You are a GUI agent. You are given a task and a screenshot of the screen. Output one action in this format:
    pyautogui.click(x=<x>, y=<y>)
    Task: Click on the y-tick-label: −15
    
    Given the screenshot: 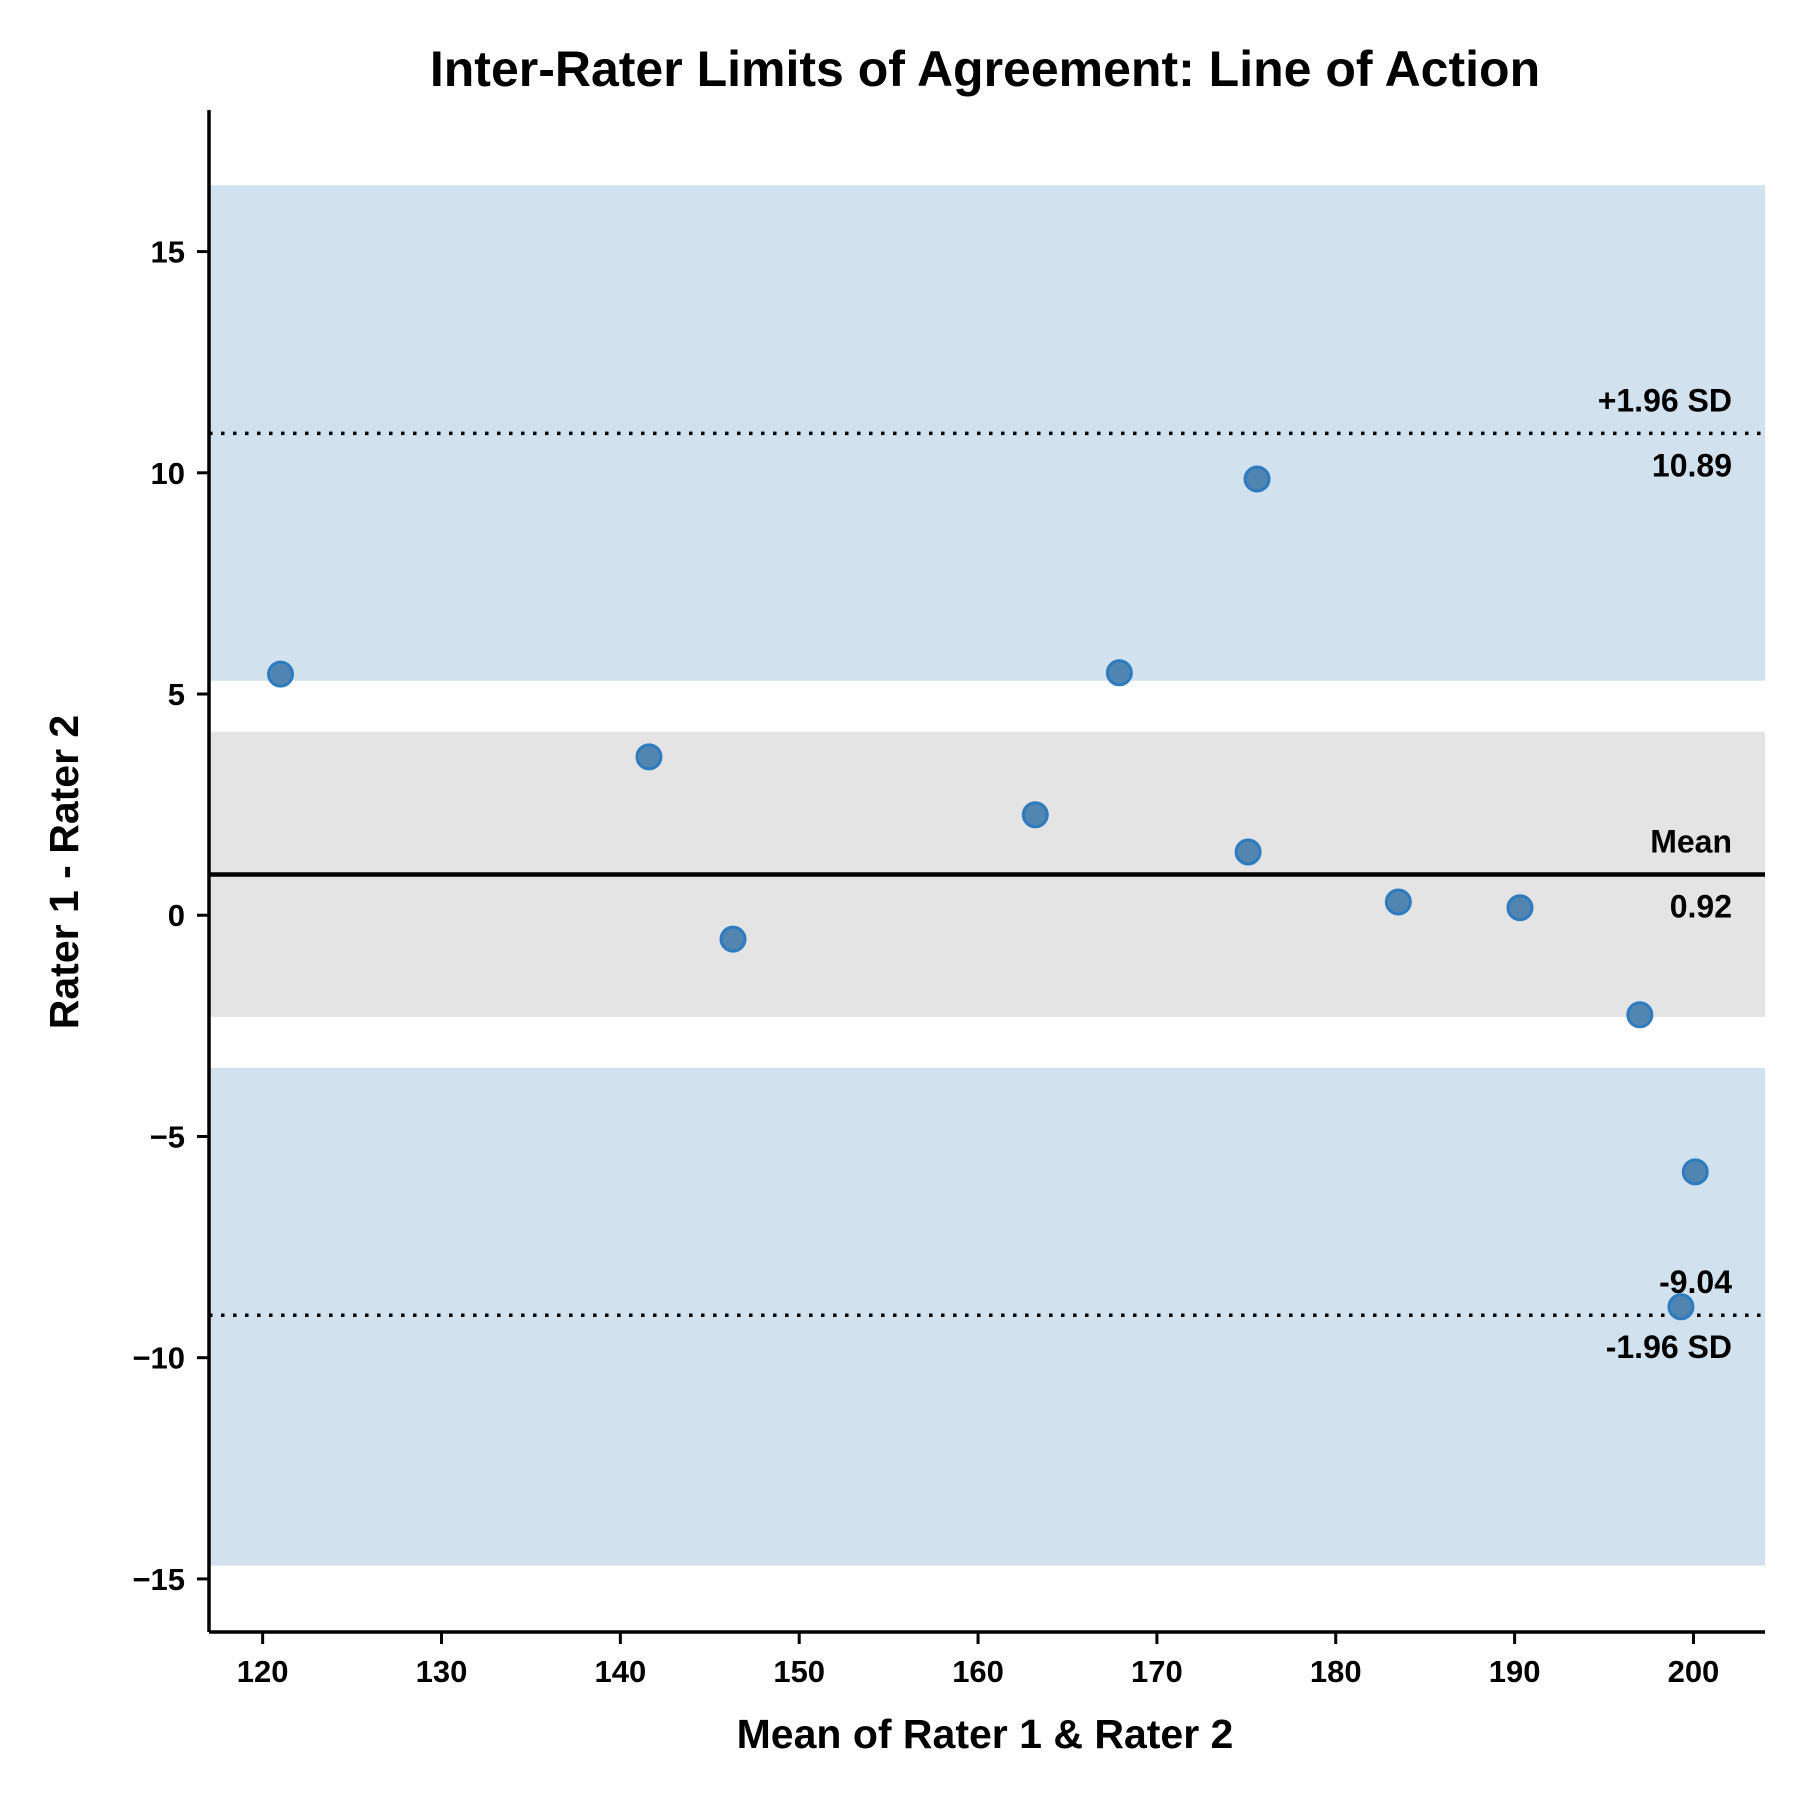 What is the action you would take?
    pyautogui.click(x=158, y=1579)
    